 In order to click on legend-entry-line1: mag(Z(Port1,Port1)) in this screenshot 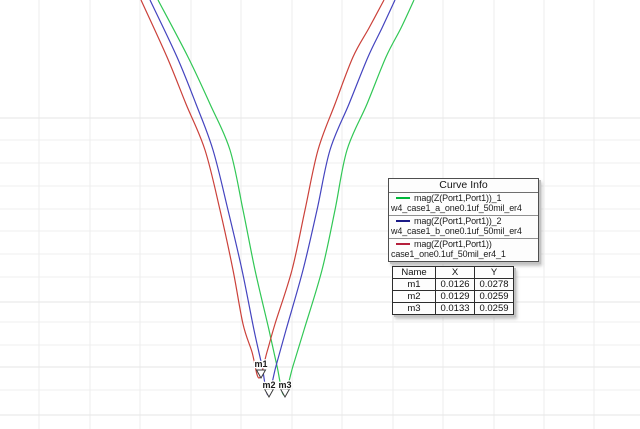, I will do `click(463, 244)`.